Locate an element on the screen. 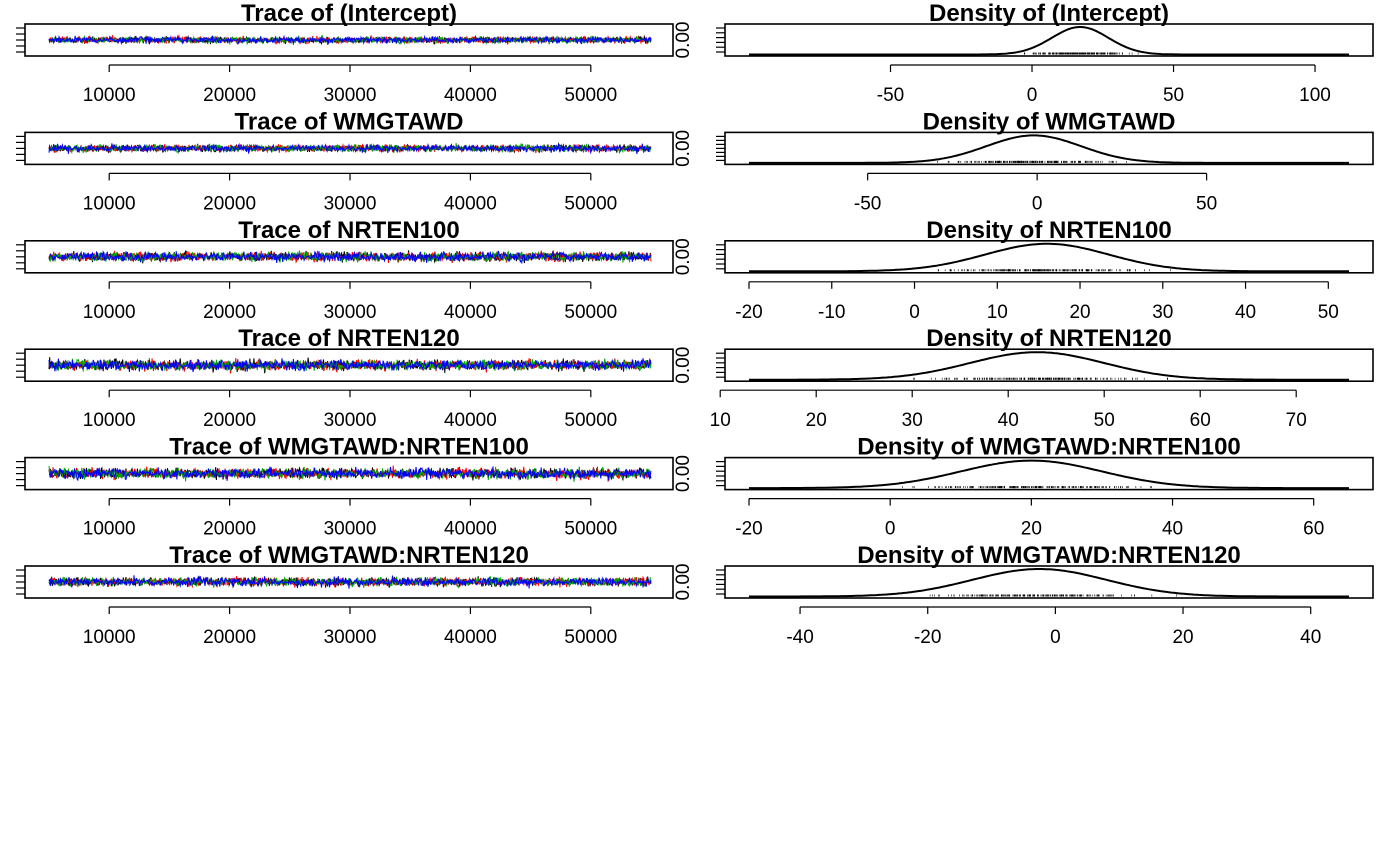  panel-title: Trace of WMGTAWD is located at coordinates (349, 121).